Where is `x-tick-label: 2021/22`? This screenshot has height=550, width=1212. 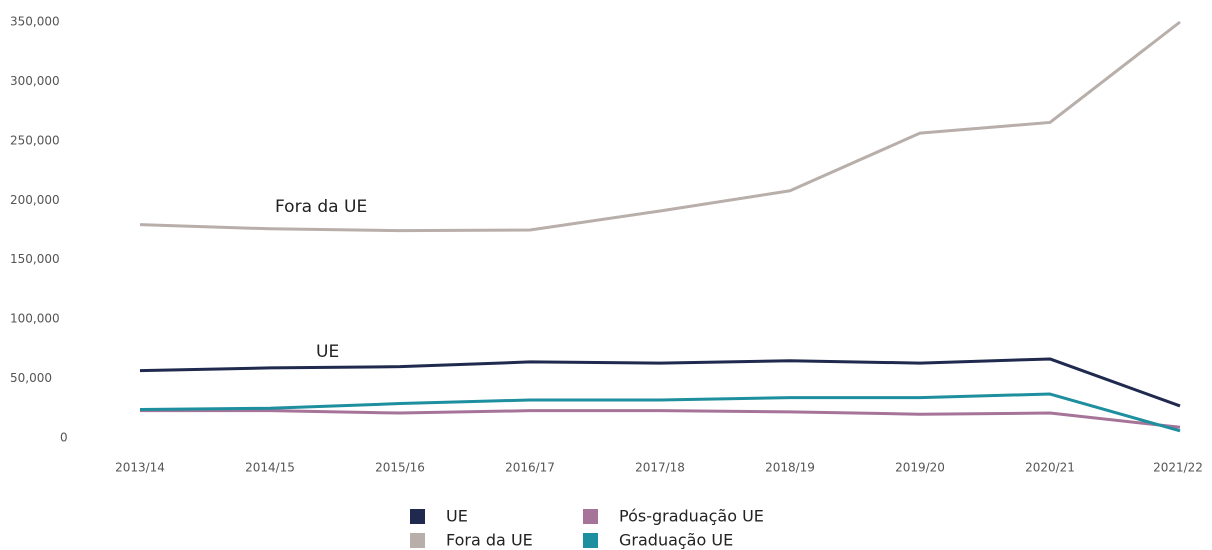
x-tick-label: 2021/22 is located at coordinates (1178, 468).